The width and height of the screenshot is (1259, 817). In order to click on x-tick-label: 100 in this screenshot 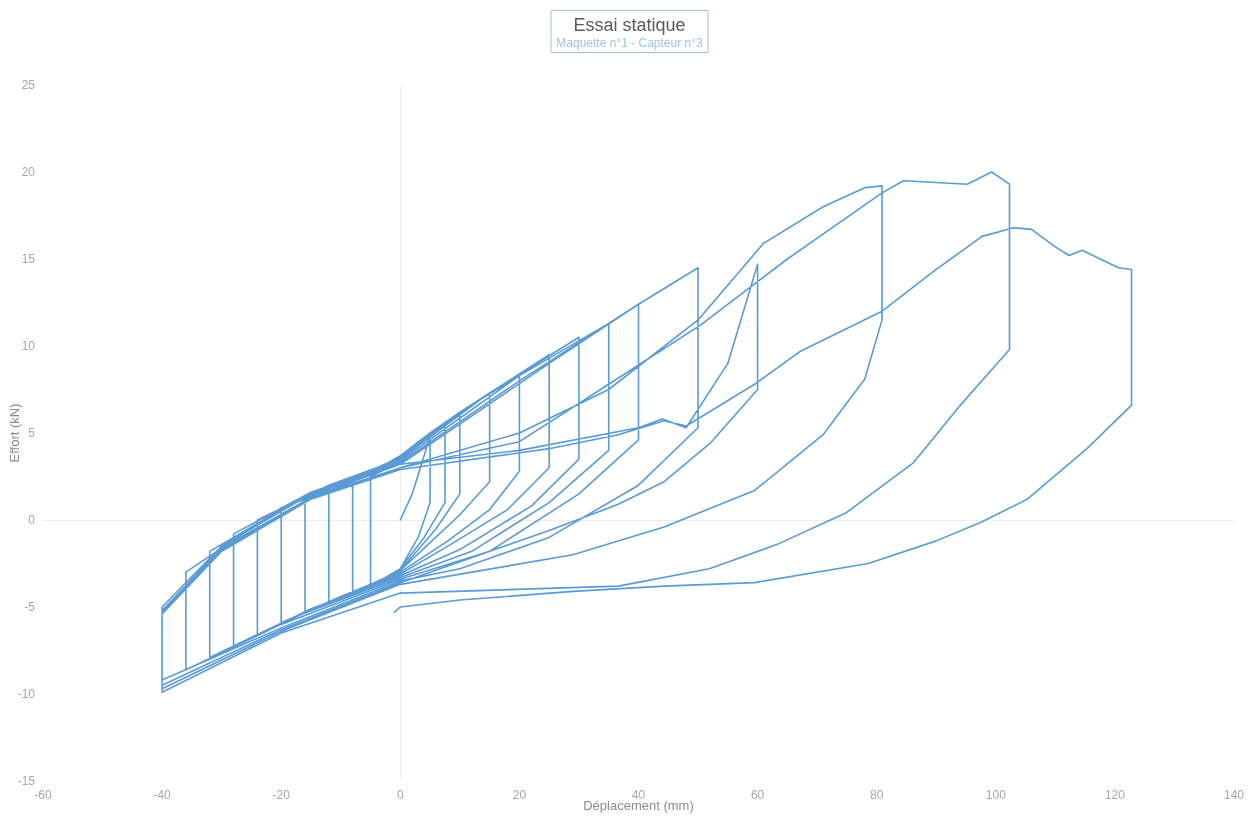, I will do `click(996, 795)`.